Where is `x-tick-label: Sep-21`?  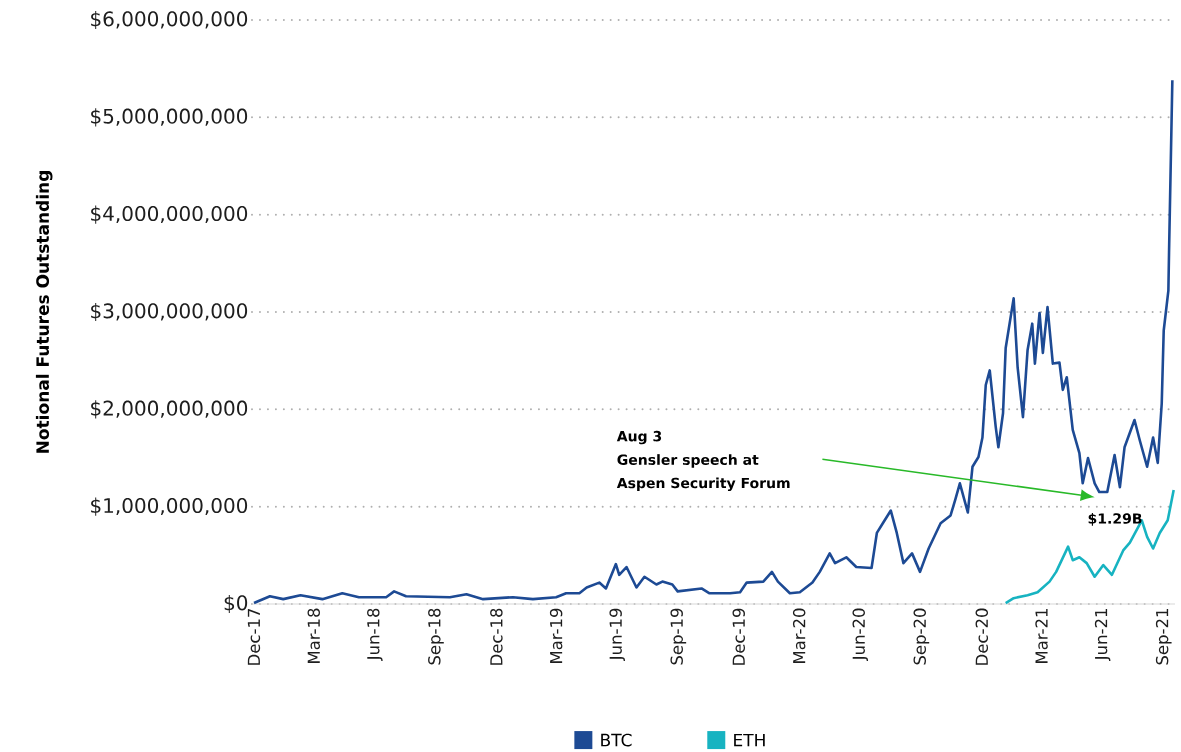 x-tick-label: Sep-21 is located at coordinates (1163, 637).